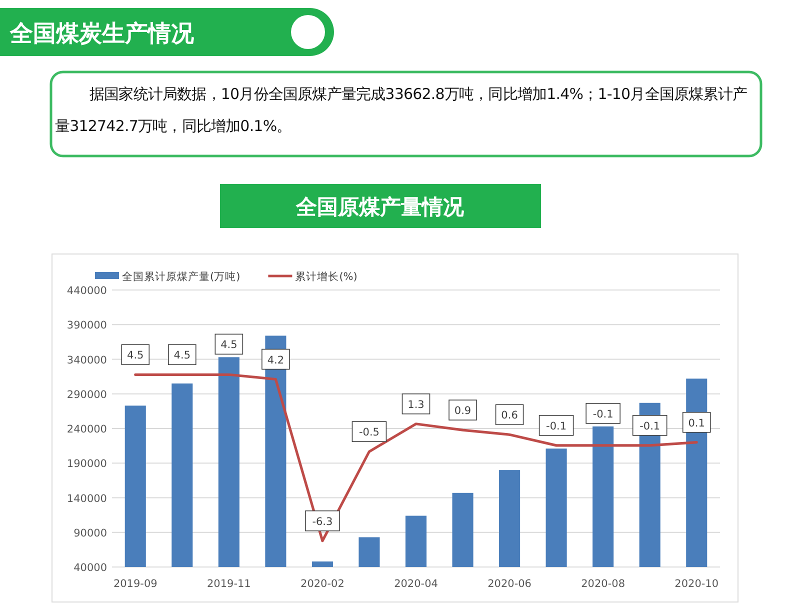 The width and height of the screenshot is (787, 614). What do you see at coordinates (86, 430) in the screenshot?
I see `y-tick-label: 240000` at bounding box center [86, 430].